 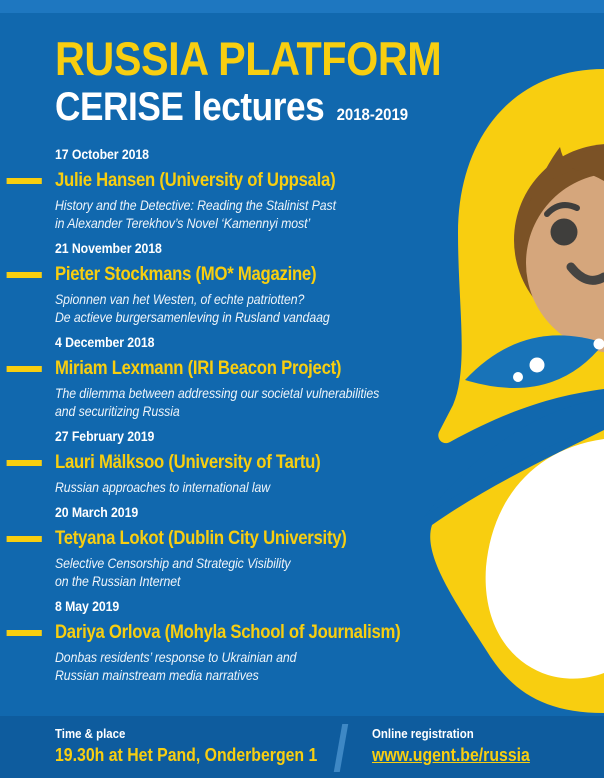 I want to click on doll-eyebrow, so click(x=562, y=209).